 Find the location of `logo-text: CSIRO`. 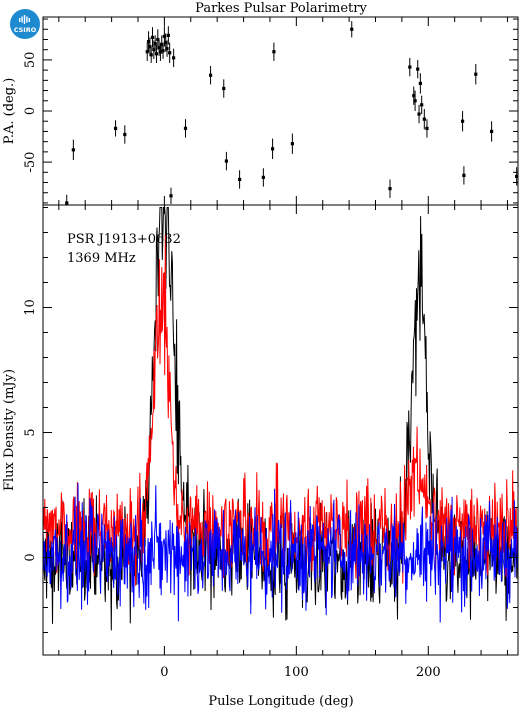

logo-text: CSIRO is located at coordinates (25, 30).